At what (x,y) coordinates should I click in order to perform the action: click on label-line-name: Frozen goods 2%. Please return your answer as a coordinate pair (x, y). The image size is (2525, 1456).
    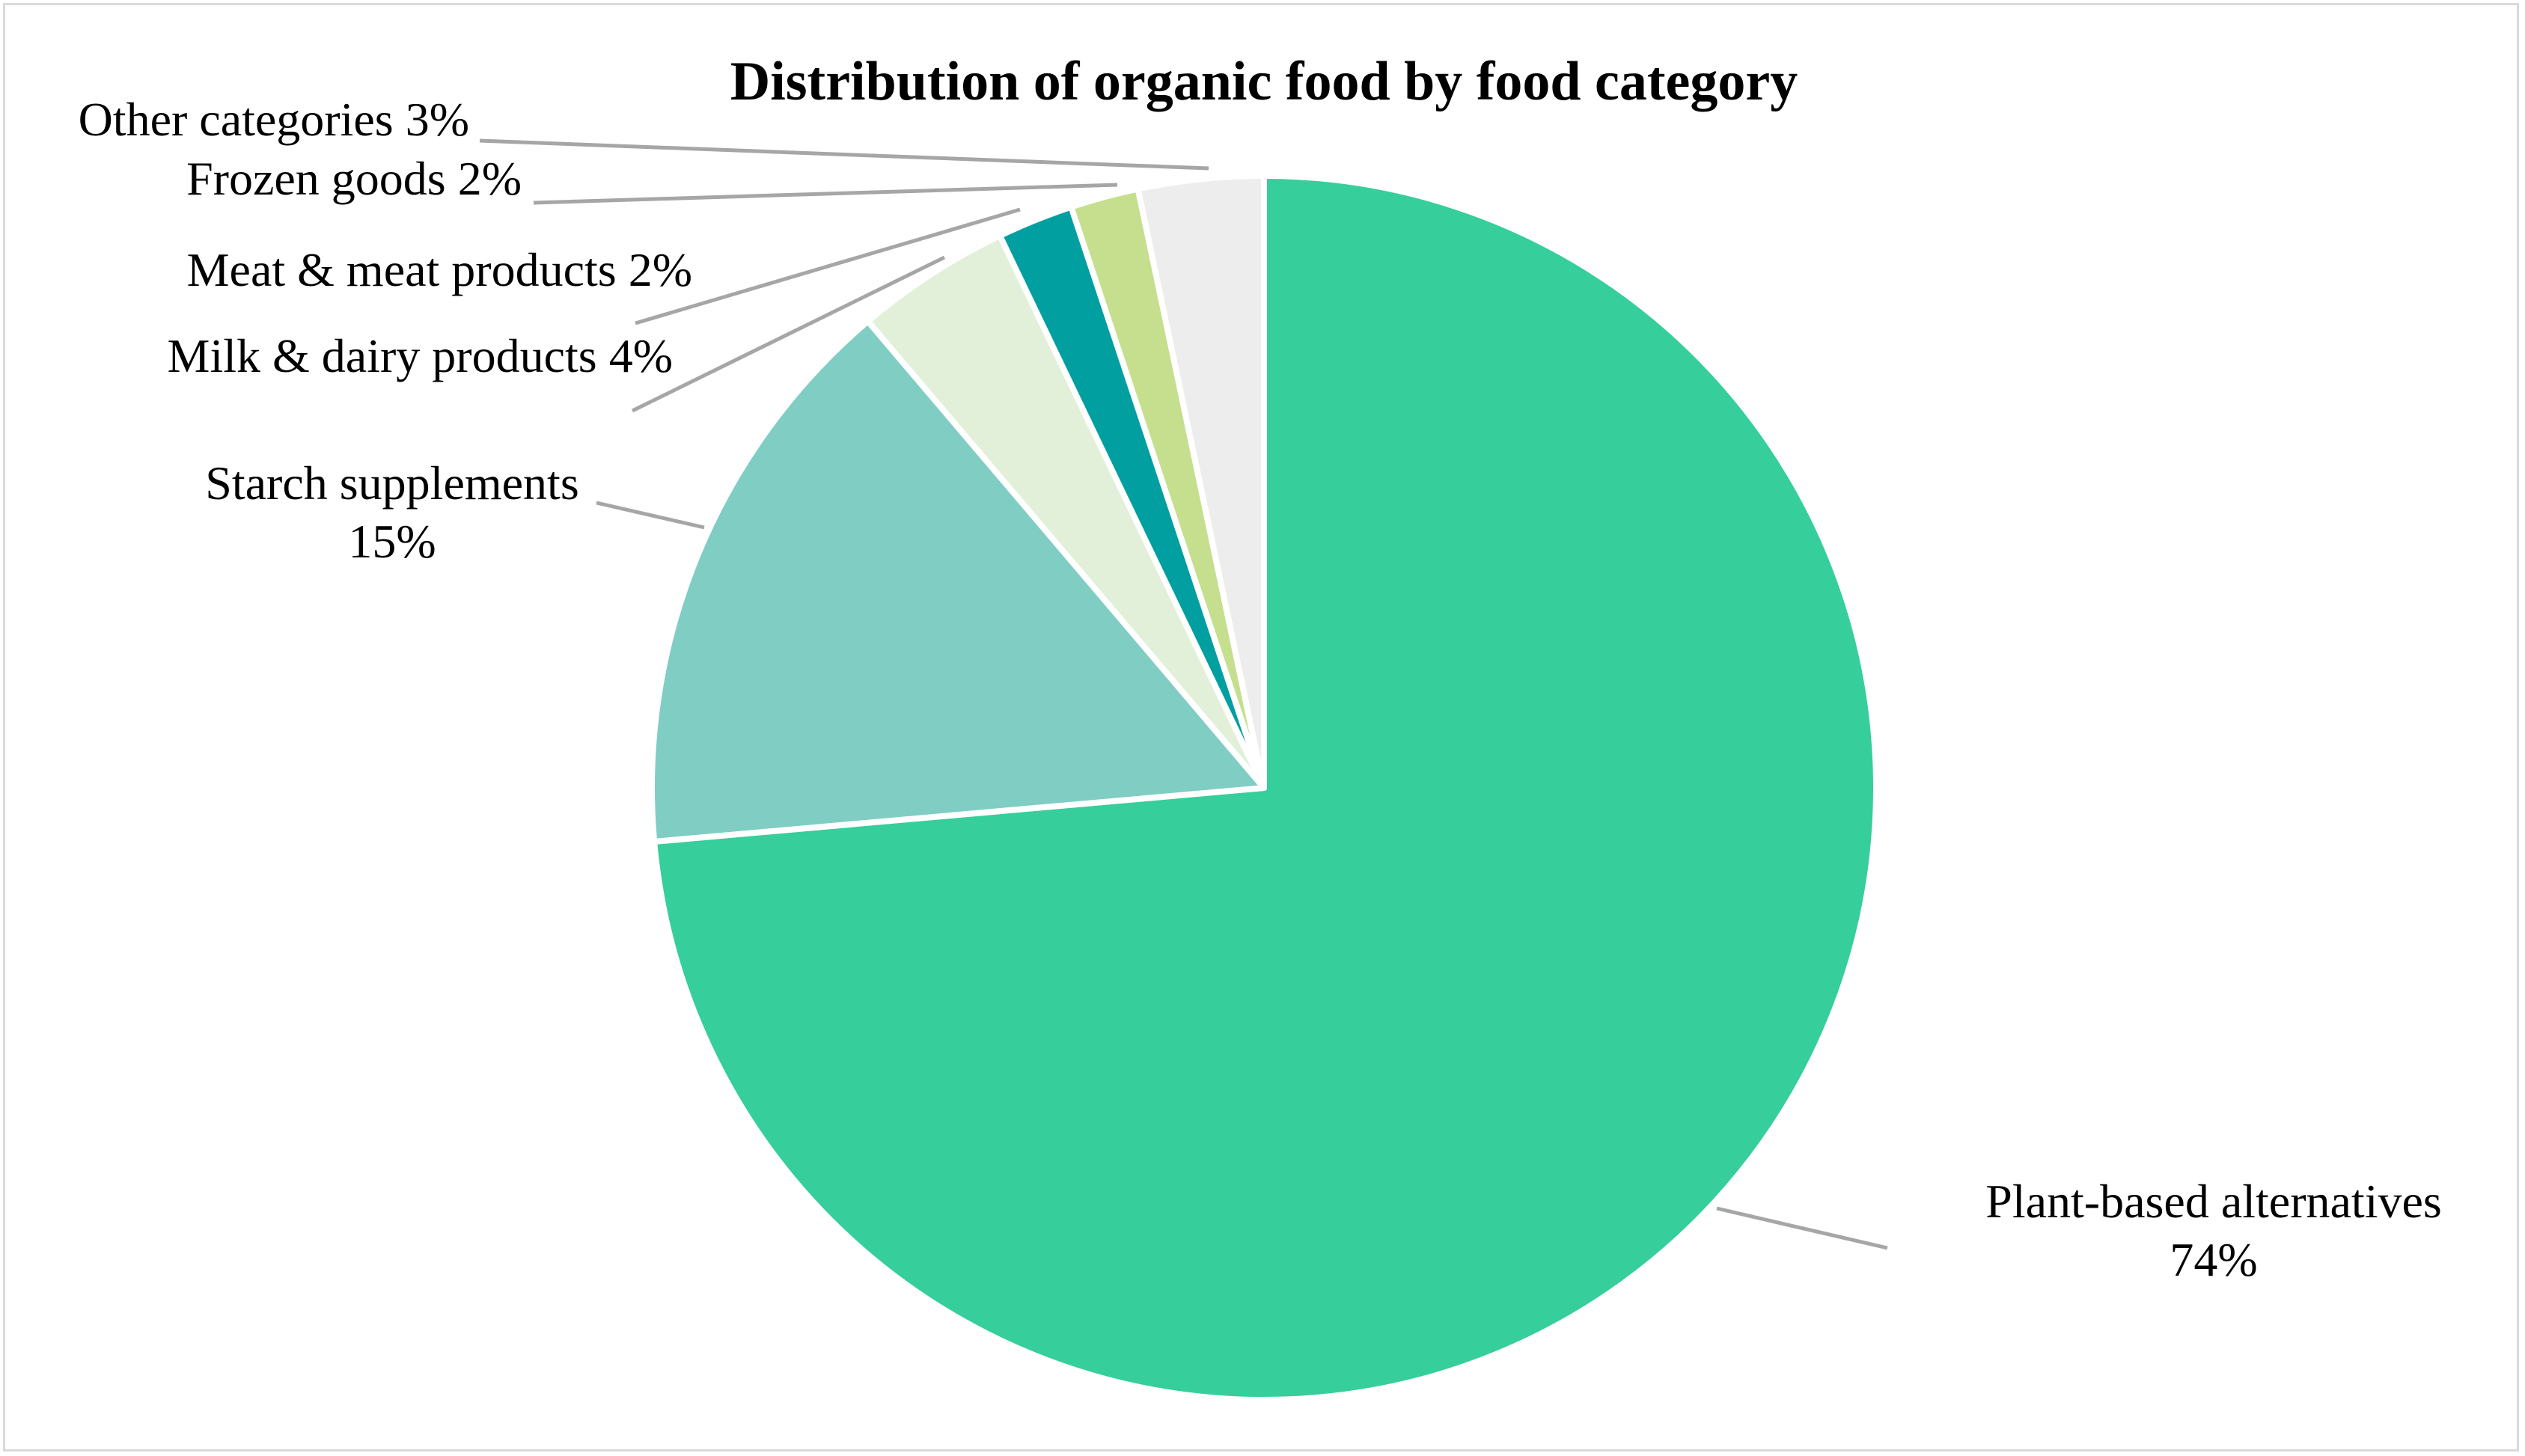
    Looking at the image, I should click on (354, 178).